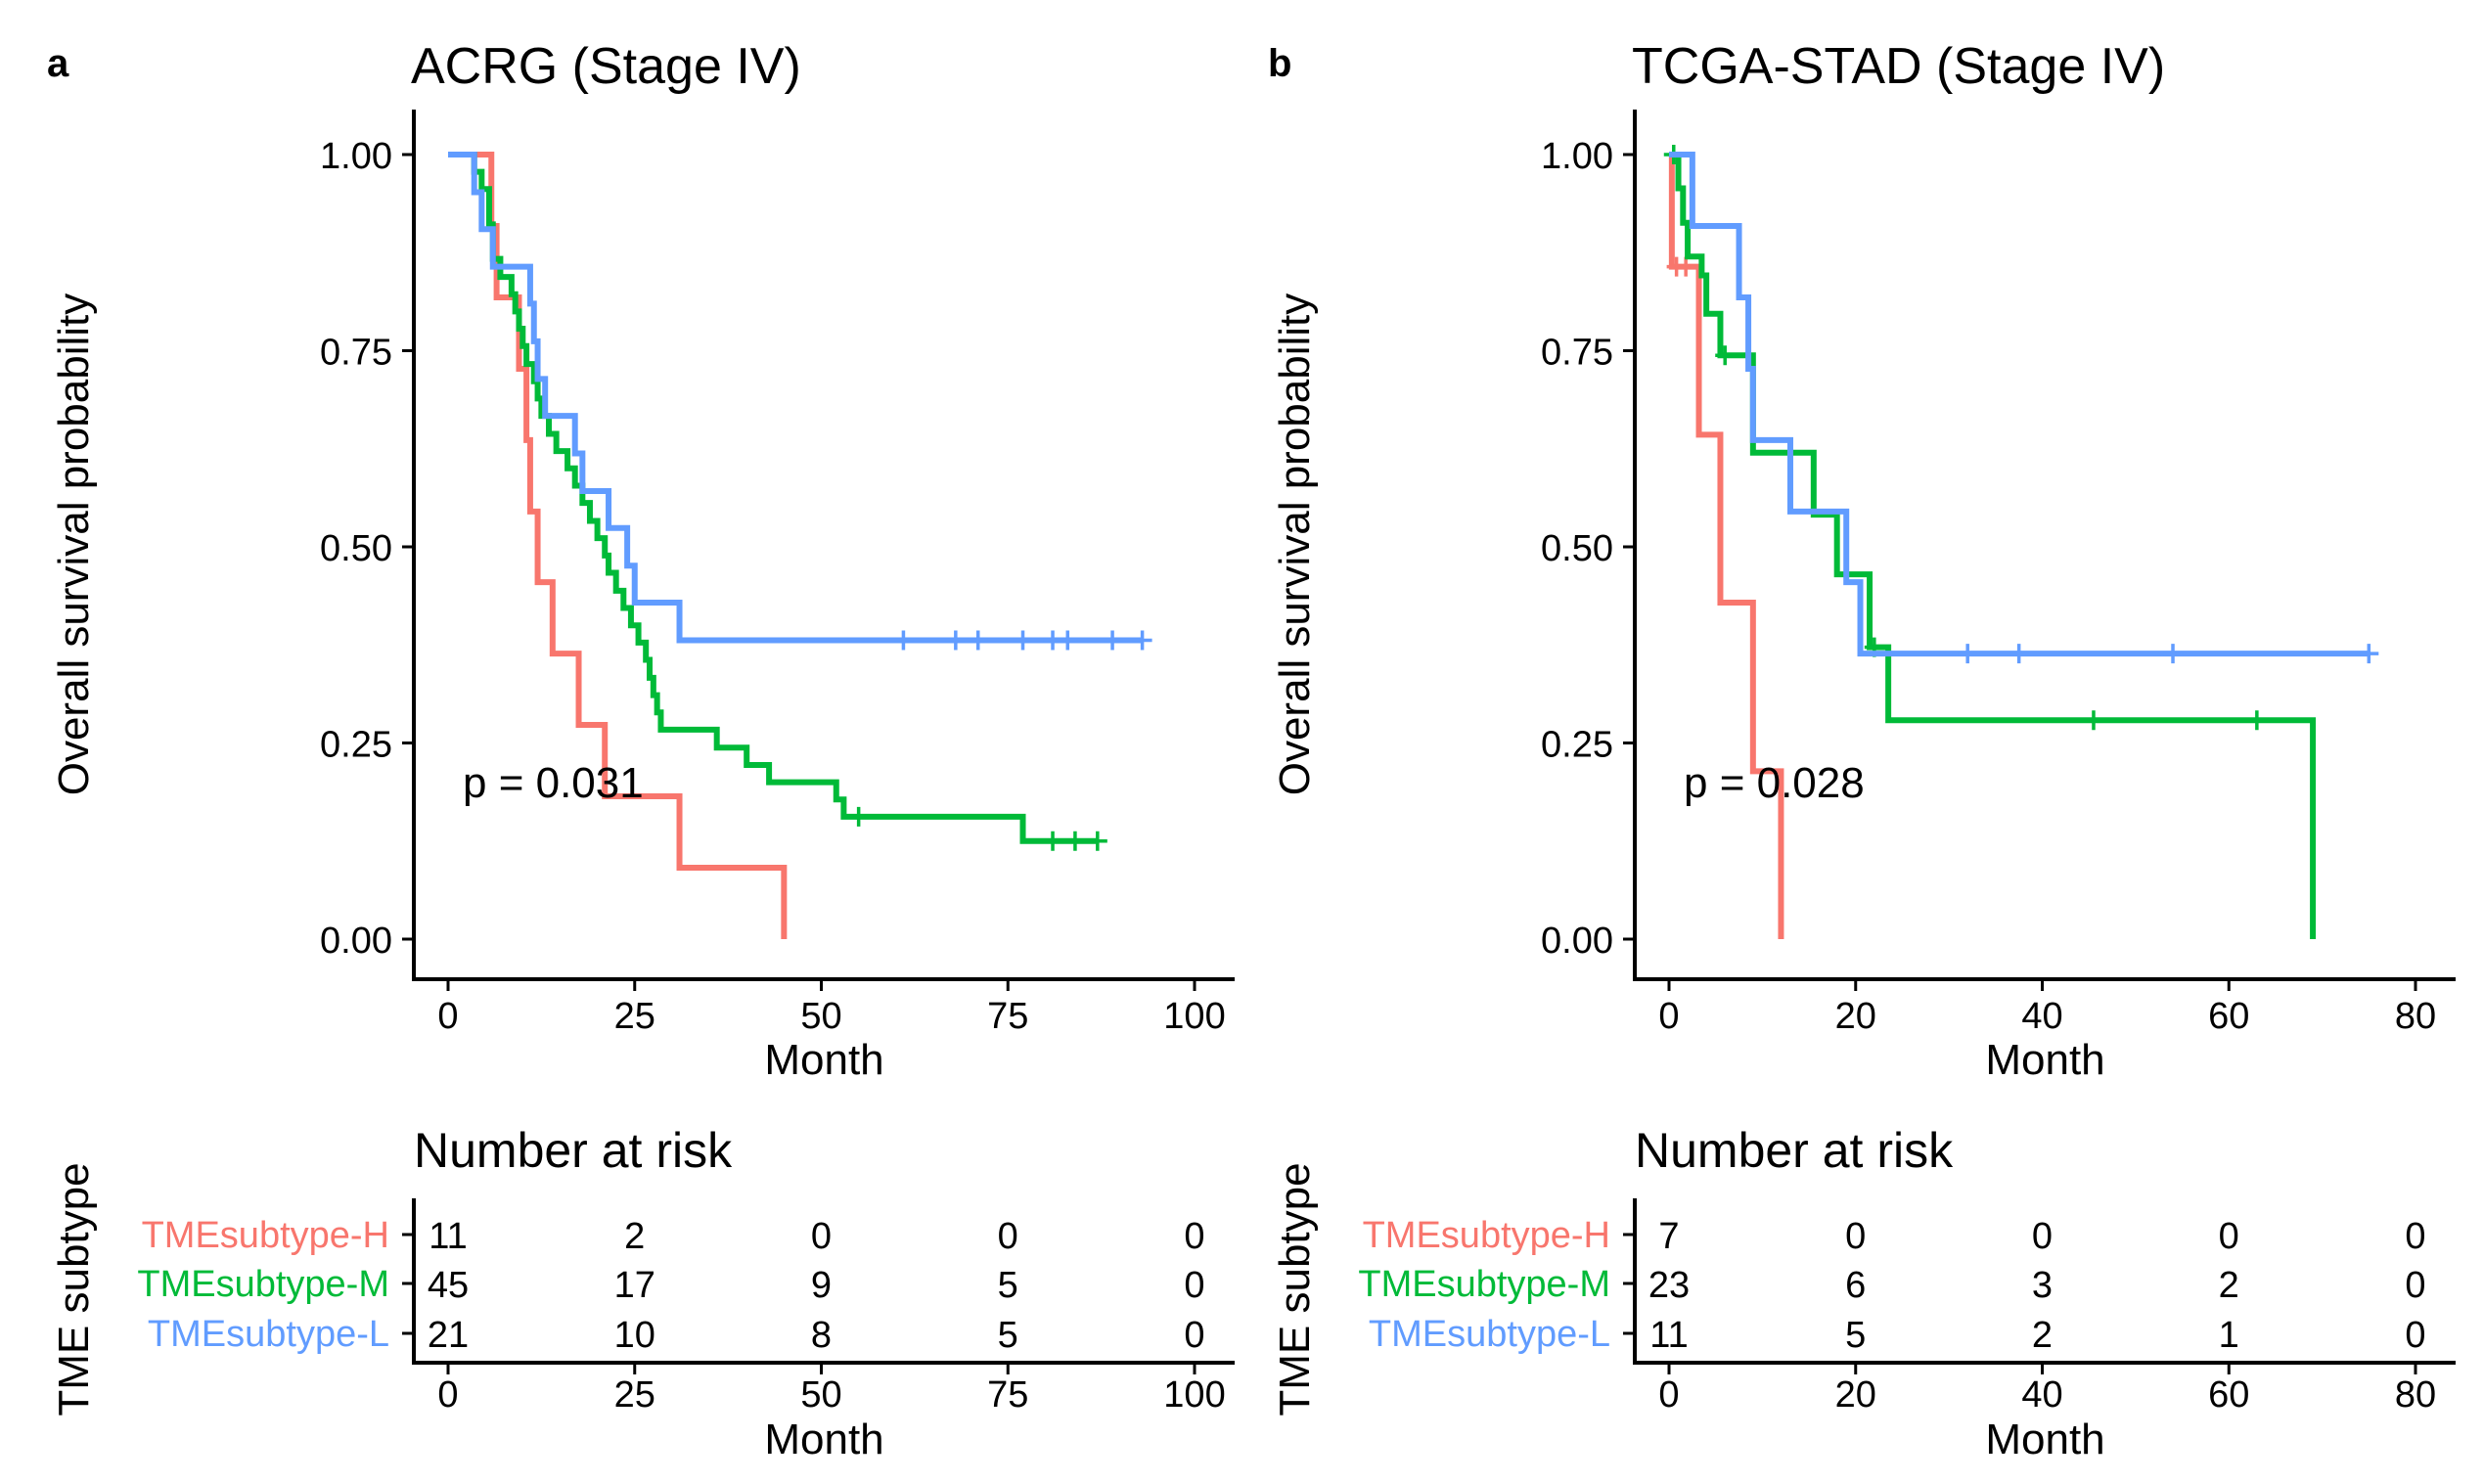 The image size is (2483, 1484). What do you see at coordinates (58, 63) in the screenshot?
I see `panel-label: a` at bounding box center [58, 63].